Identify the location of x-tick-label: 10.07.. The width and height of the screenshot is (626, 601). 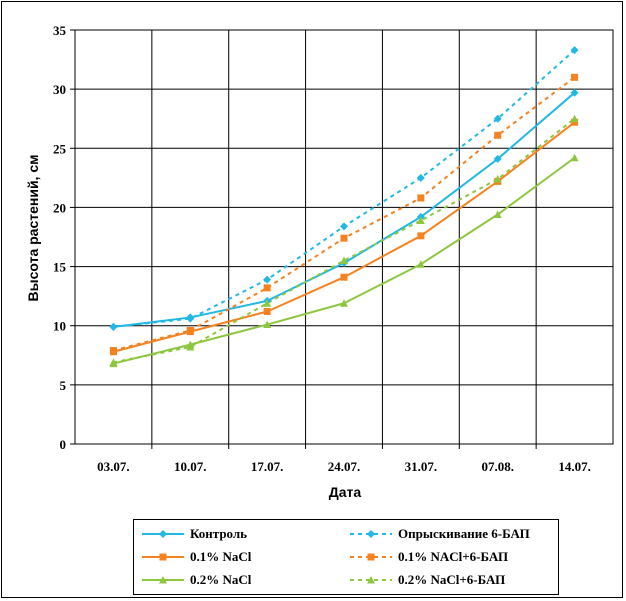
(190, 466).